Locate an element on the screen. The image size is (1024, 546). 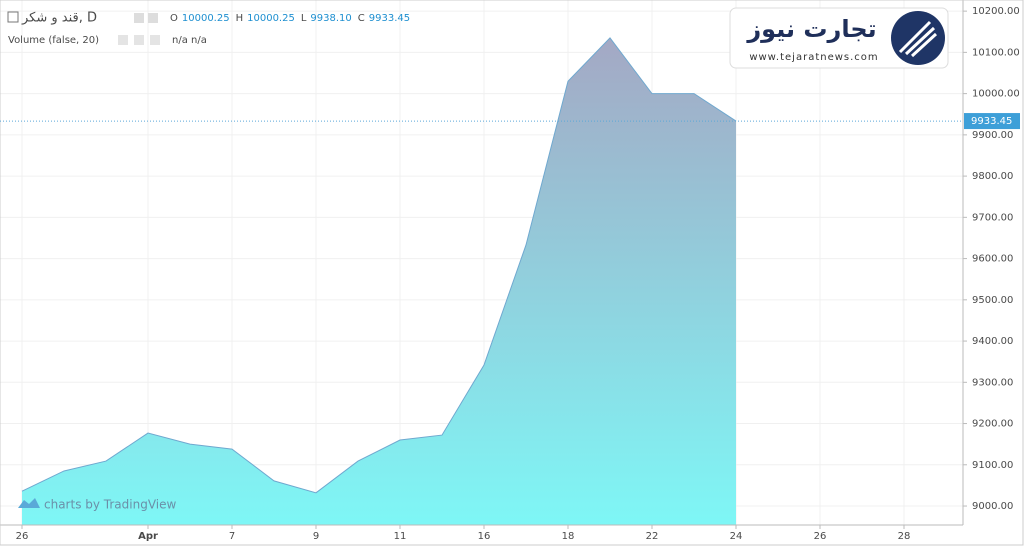
logo: تجارت نیوز www.tejaratnews.com is located at coordinates (839, 38).